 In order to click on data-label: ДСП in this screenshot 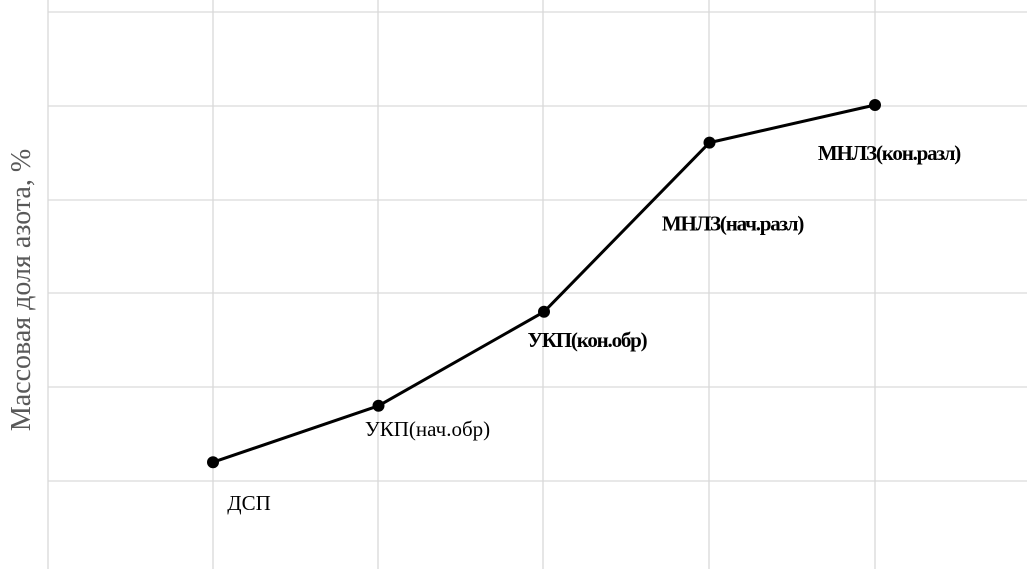, I will do `click(249, 503)`.